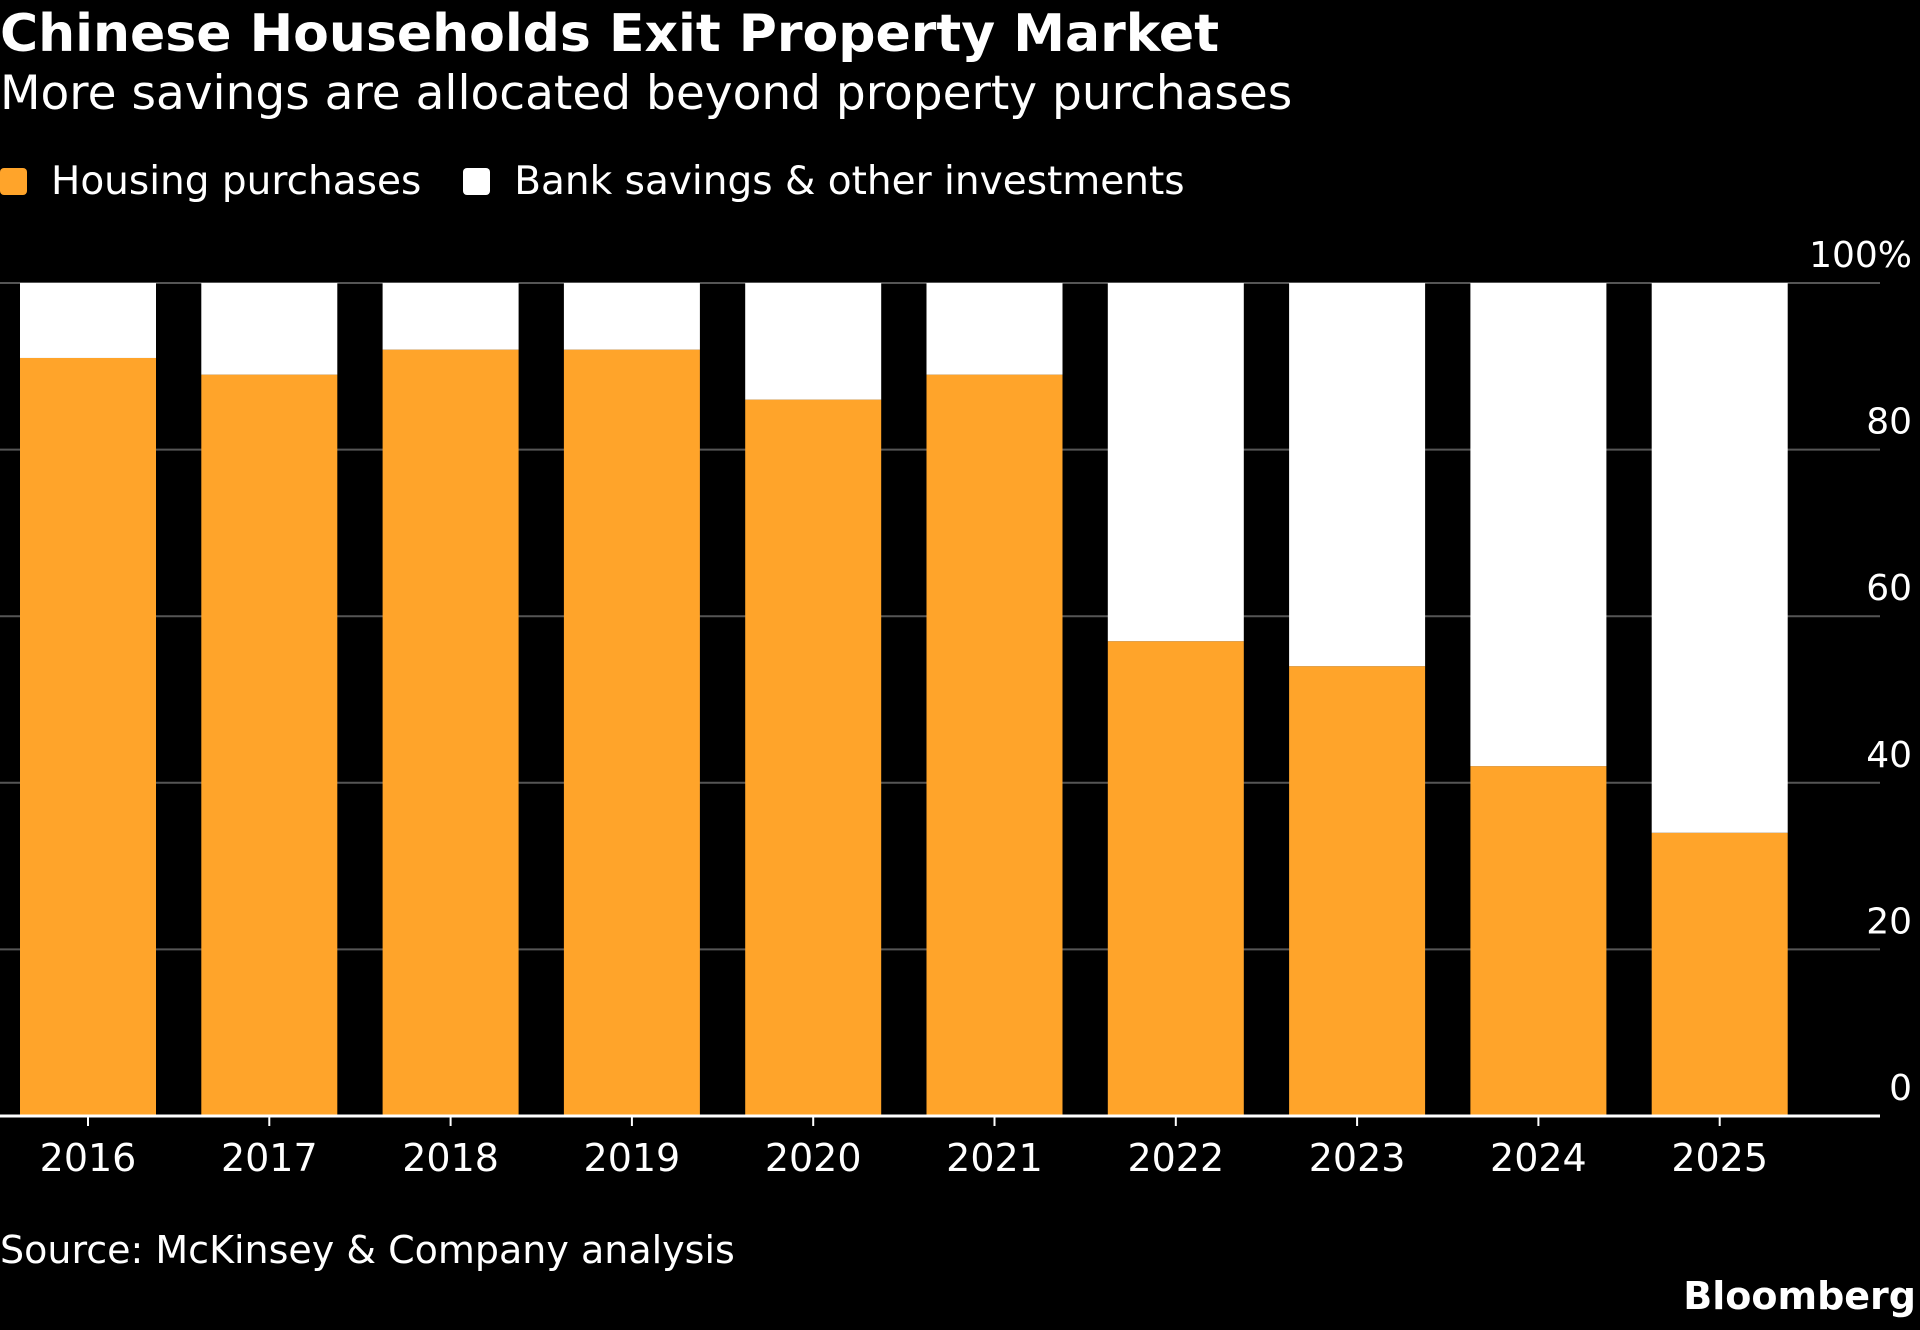  What do you see at coordinates (1719, 974) in the screenshot?
I see `bar-housing-2025` at bounding box center [1719, 974].